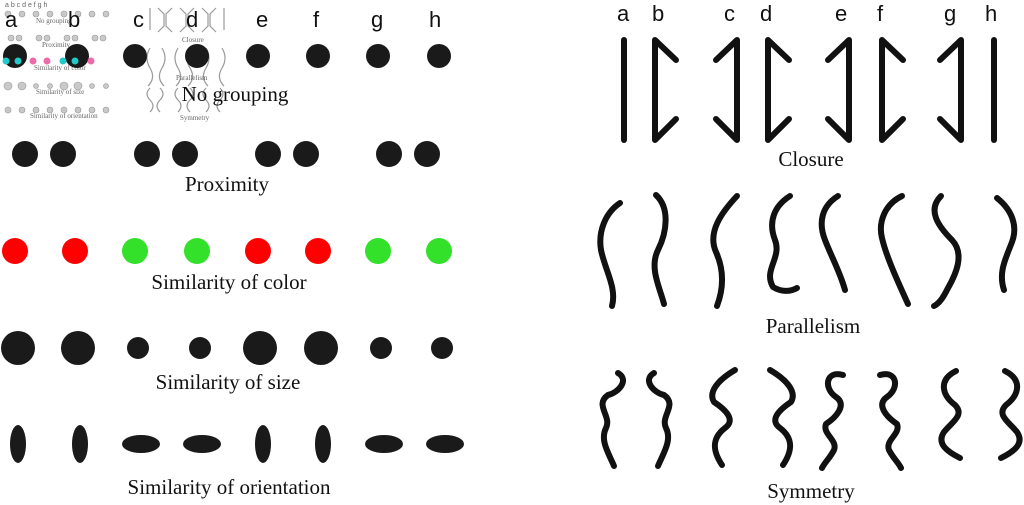 Image resolution: width=1024 pixels, height=505 pixels. Describe the element at coordinates (950, 90) in the screenshot. I see `closure-shape-g` at that location.